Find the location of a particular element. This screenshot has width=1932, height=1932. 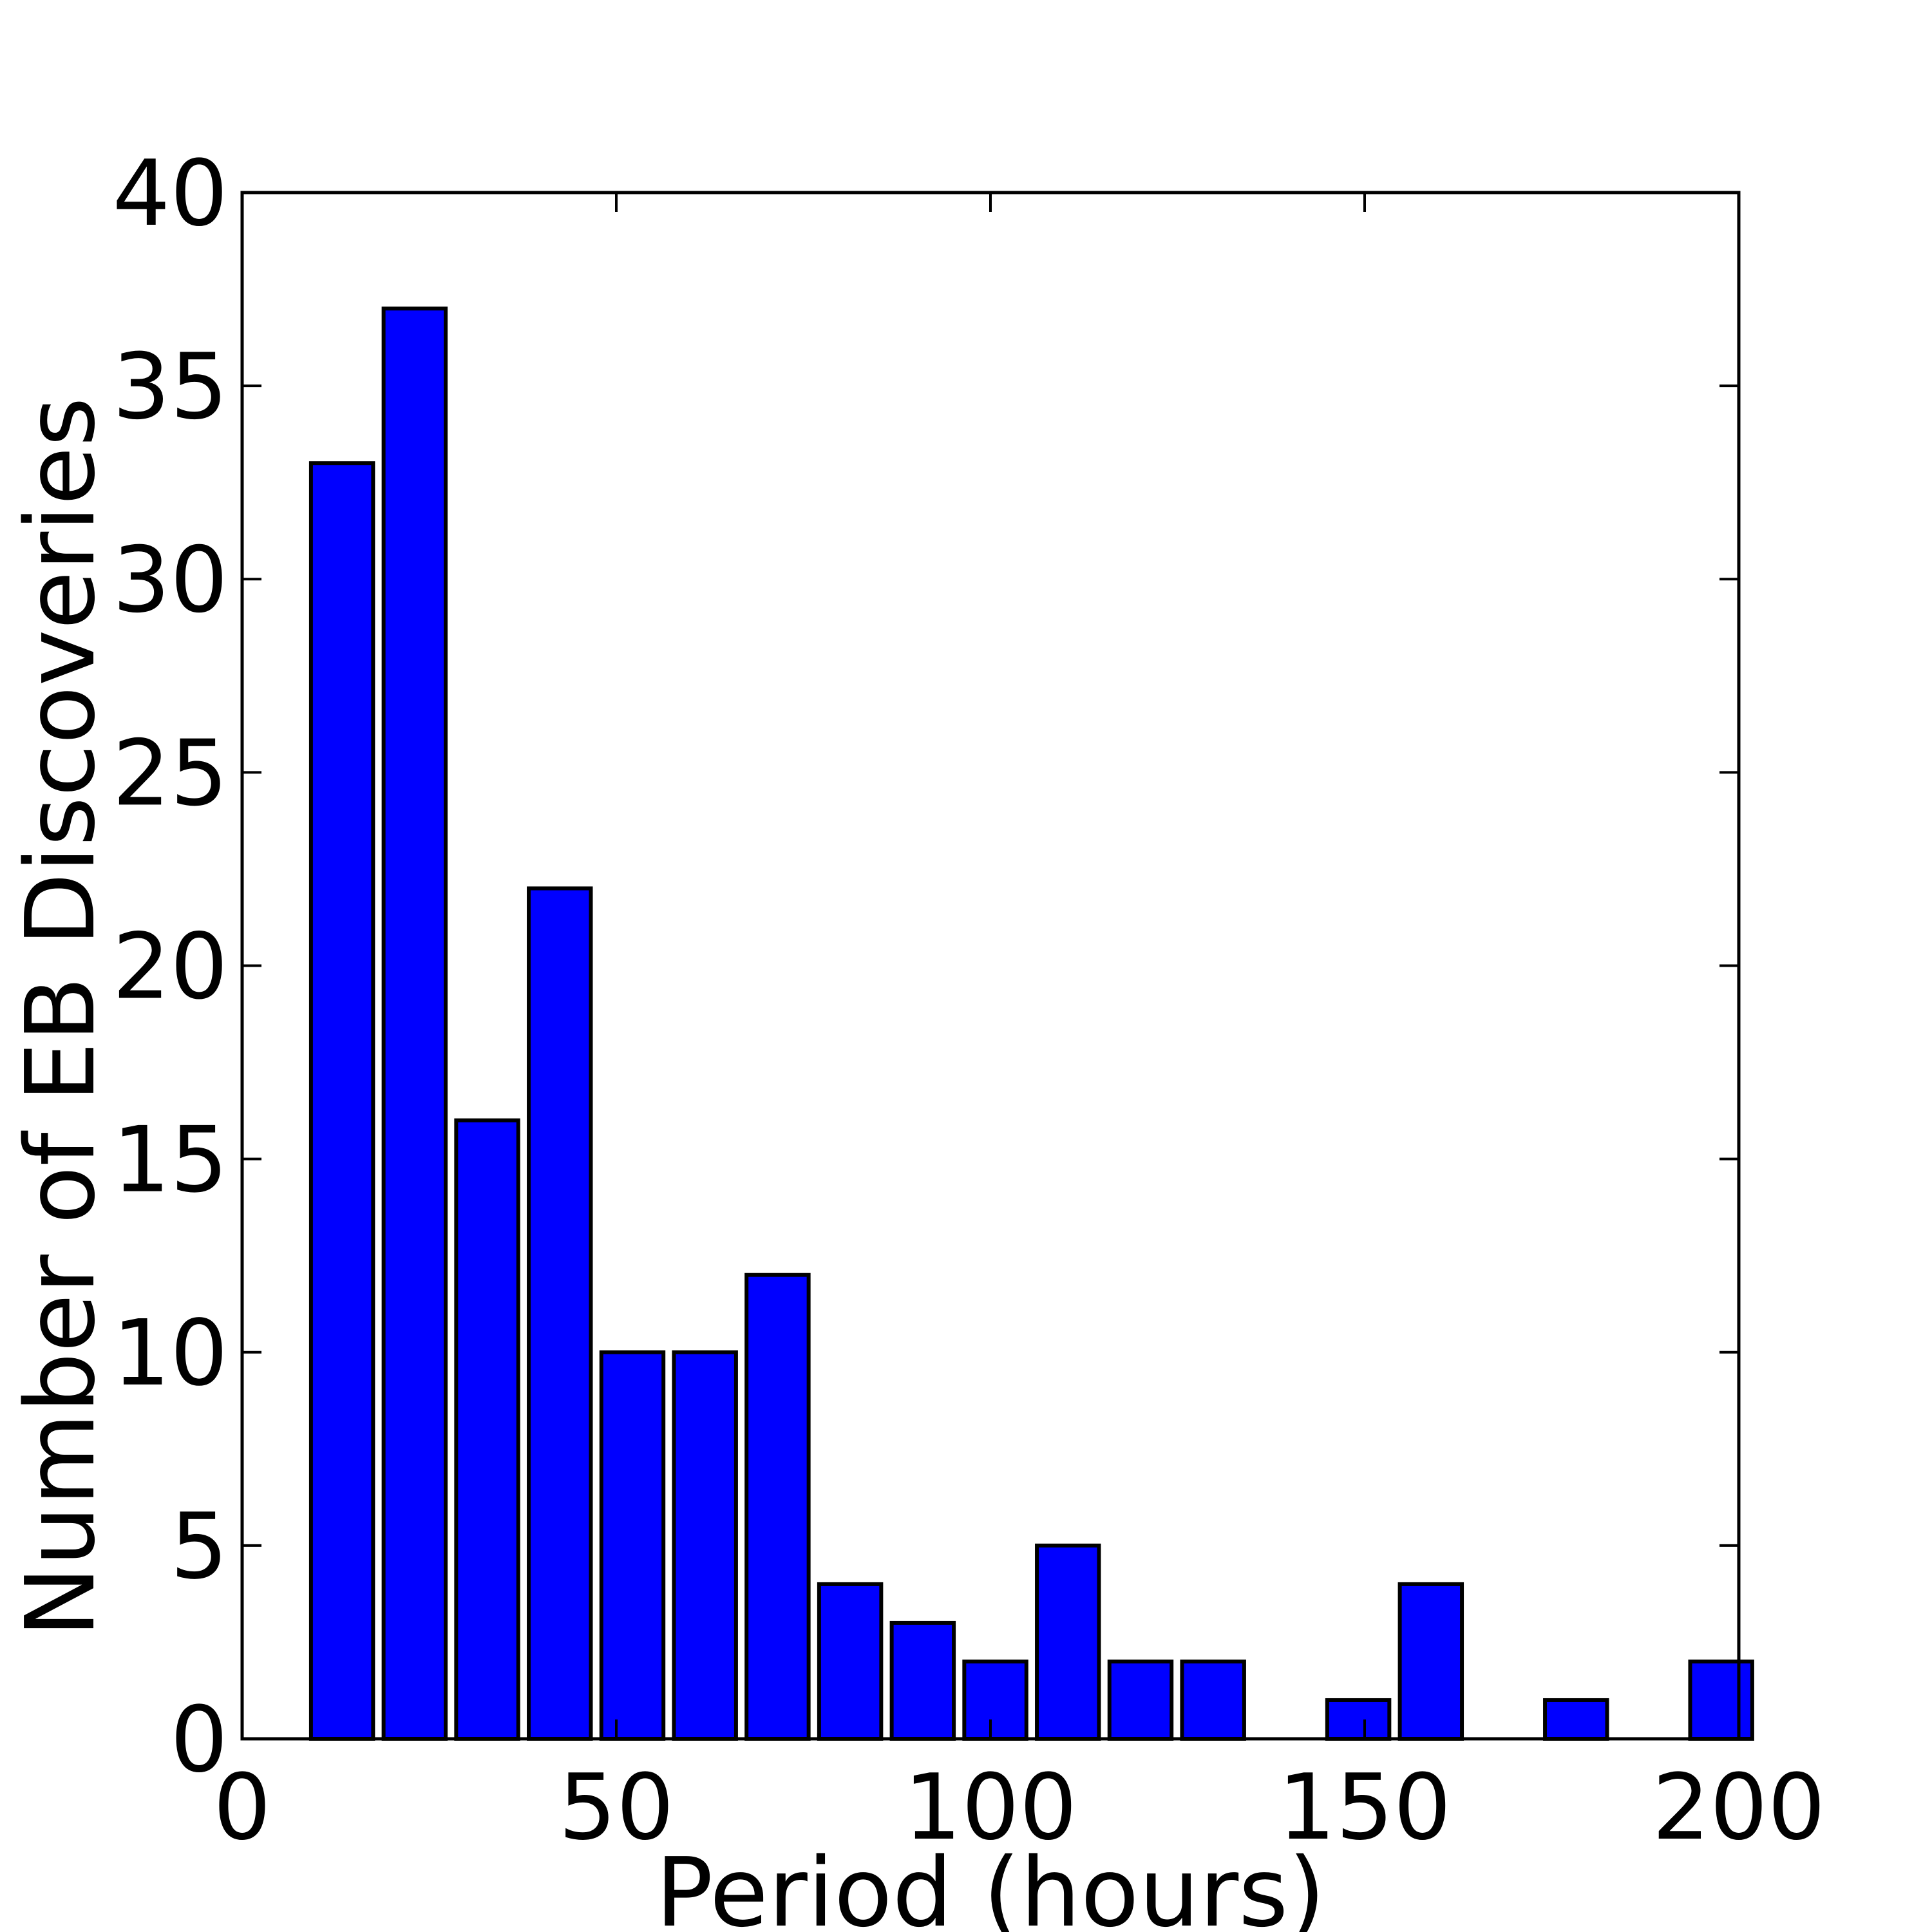

y-tick-label: 15 is located at coordinates (170, 1160).